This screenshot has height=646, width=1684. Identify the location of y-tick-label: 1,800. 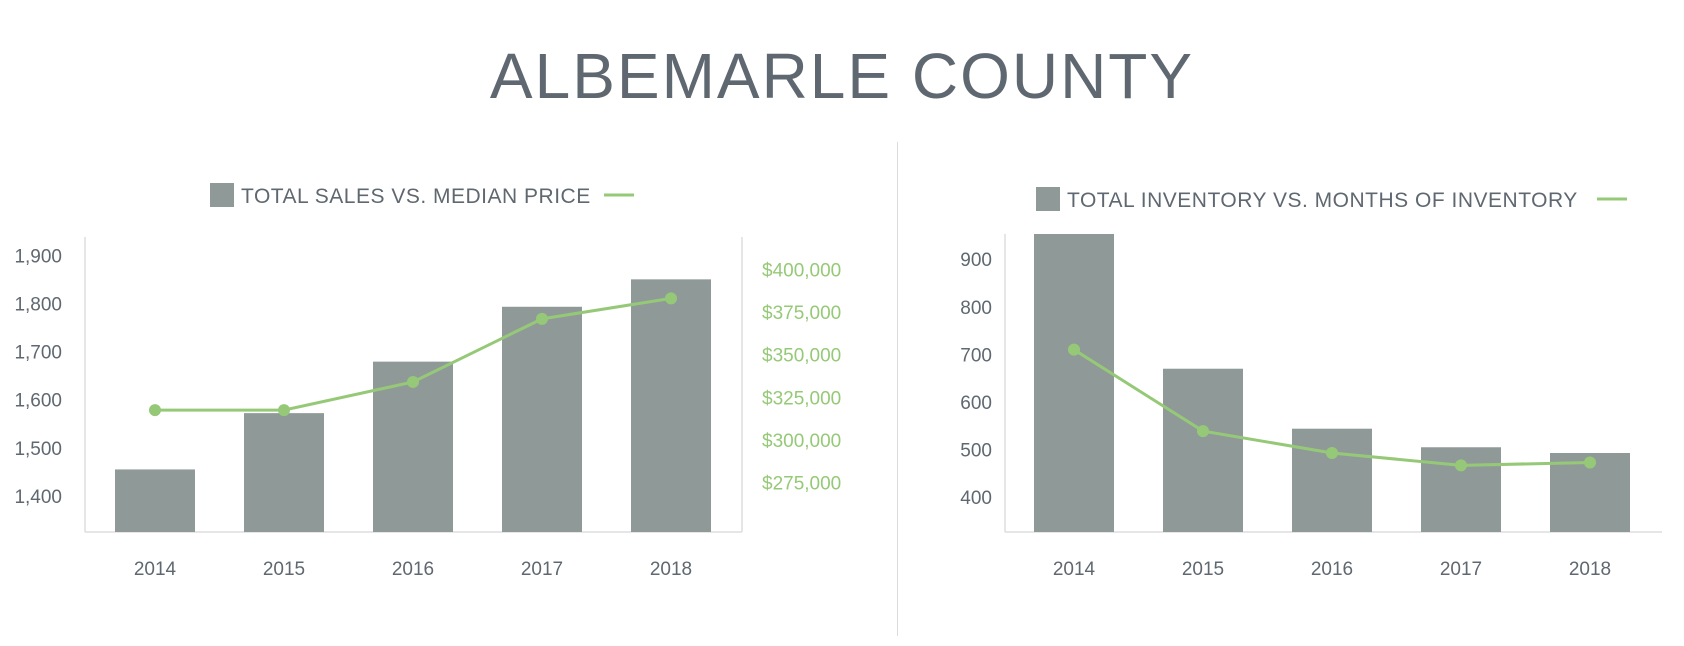
(38, 304).